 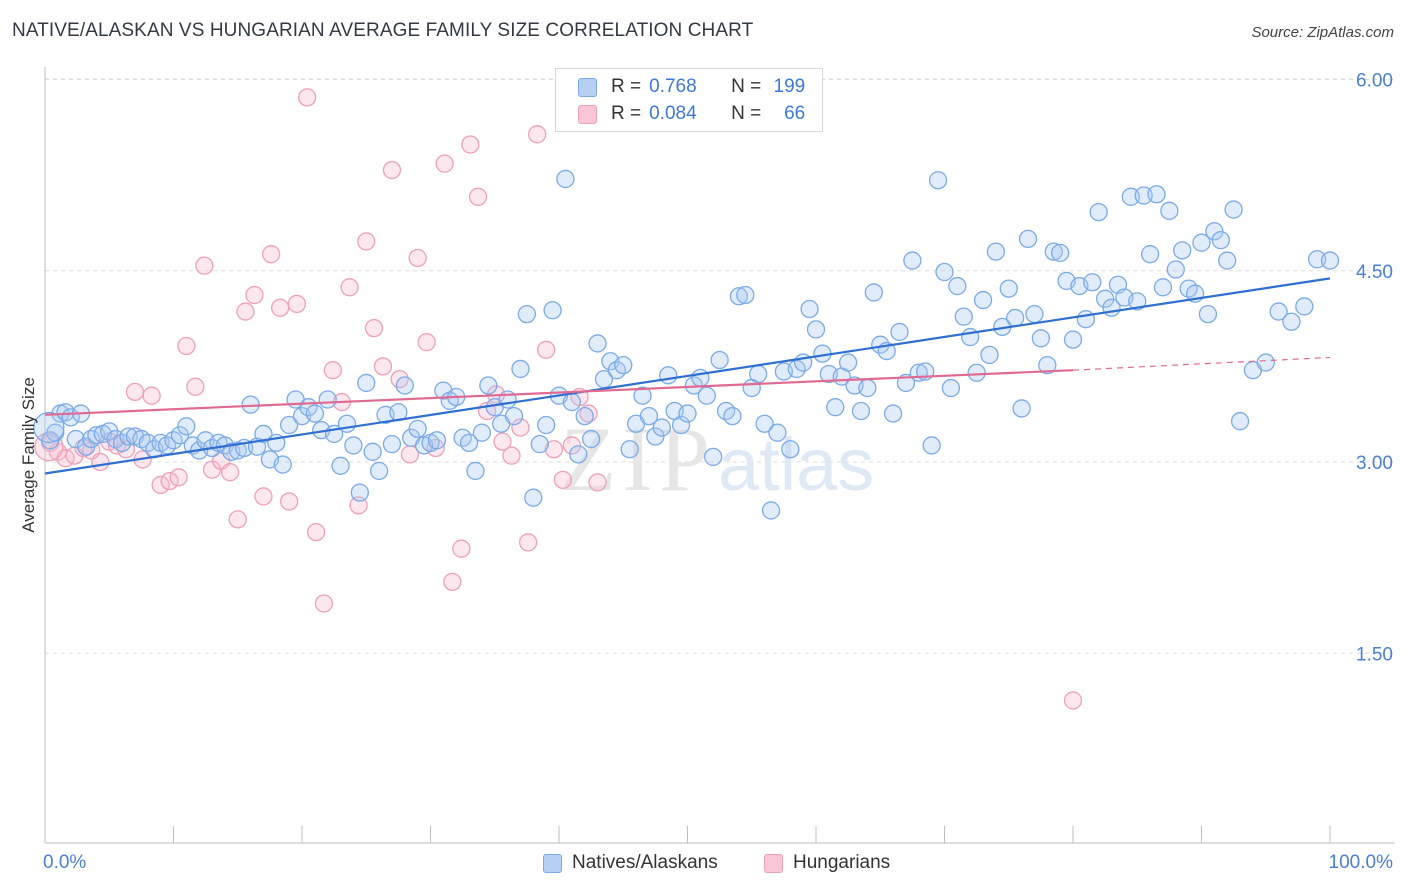 What do you see at coordinates (796, 464) in the screenshot?
I see `watermark-atlas: atlas` at bounding box center [796, 464].